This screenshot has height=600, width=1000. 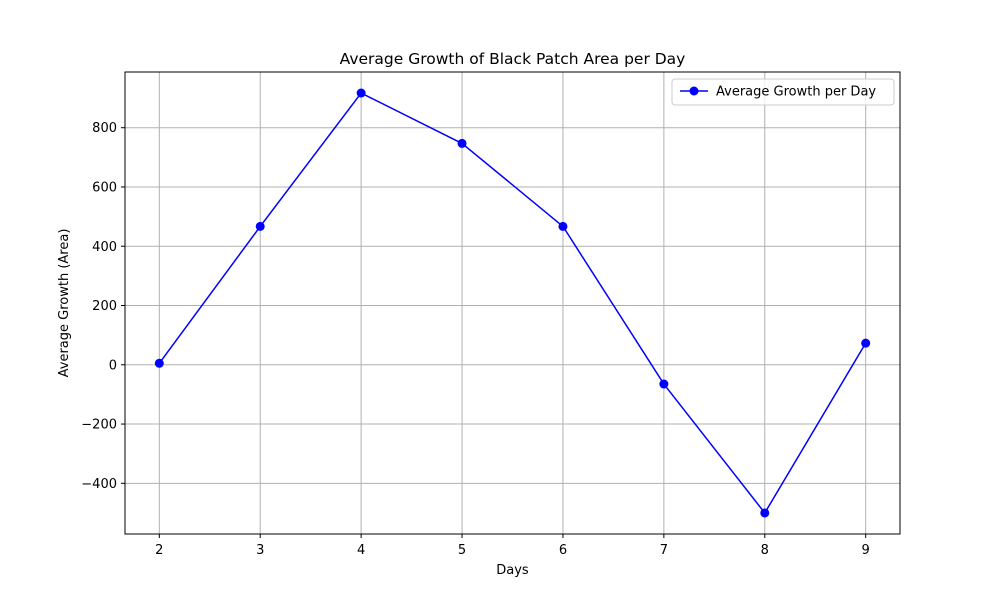 What do you see at coordinates (563, 550) in the screenshot?
I see `x-tick-label: 6` at bounding box center [563, 550].